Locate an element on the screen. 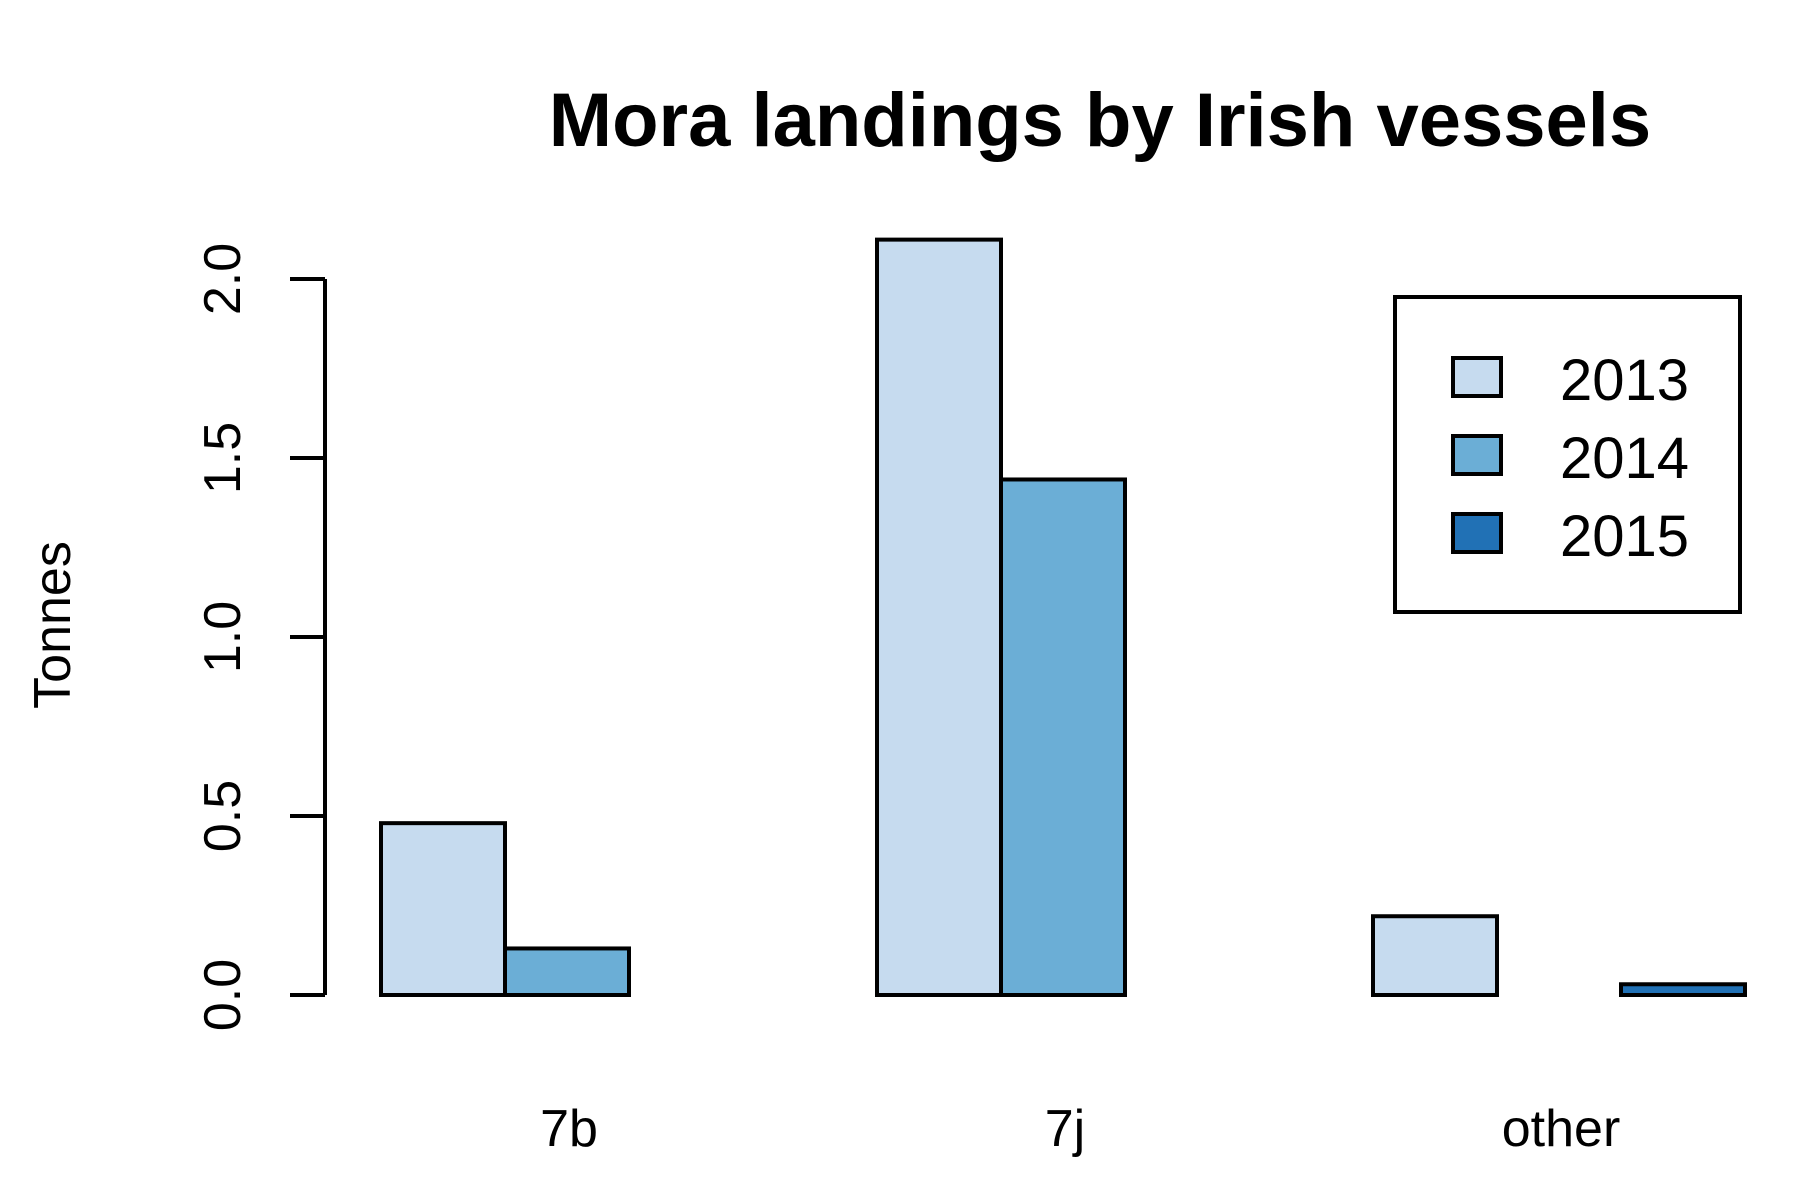 The width and height of the screenshot is (1800, 1200). legend-label-2014: 2014 is located at coordinates (1624, 458).